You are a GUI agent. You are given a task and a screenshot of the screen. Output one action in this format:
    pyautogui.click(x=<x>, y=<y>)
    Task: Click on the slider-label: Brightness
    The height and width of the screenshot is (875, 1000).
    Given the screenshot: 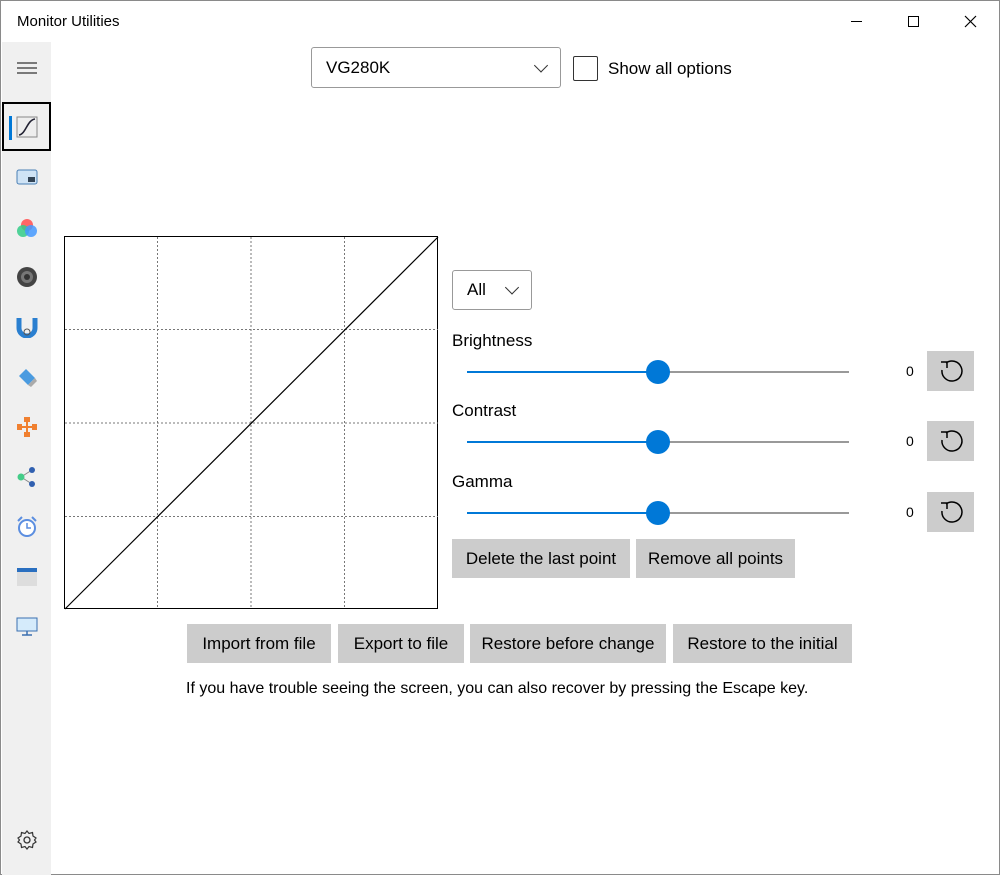 What is the action you would take?
    pyautogui.click(x=492, y=340)
    